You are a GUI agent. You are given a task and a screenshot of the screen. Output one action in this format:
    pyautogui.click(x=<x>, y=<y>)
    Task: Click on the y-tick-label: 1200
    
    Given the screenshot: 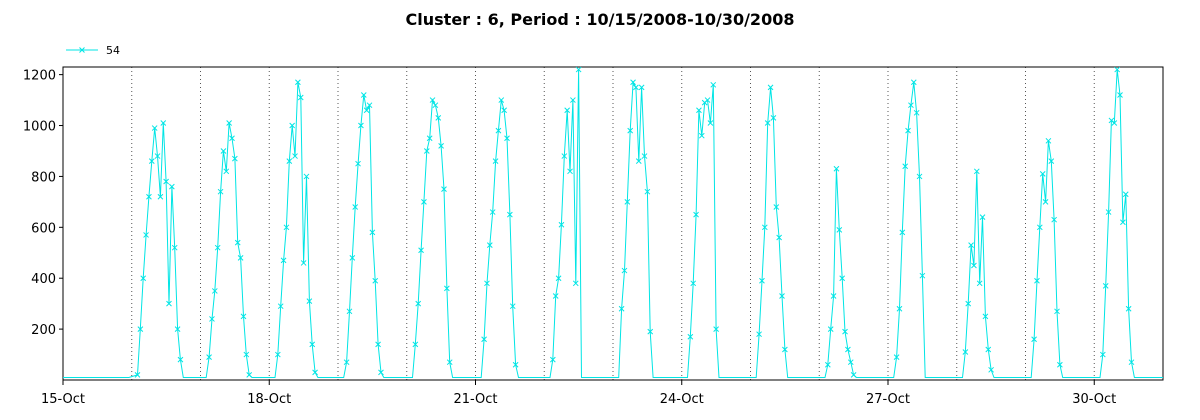 What is the action you would take?
    pyautogui.click(x=39, y=76)
    